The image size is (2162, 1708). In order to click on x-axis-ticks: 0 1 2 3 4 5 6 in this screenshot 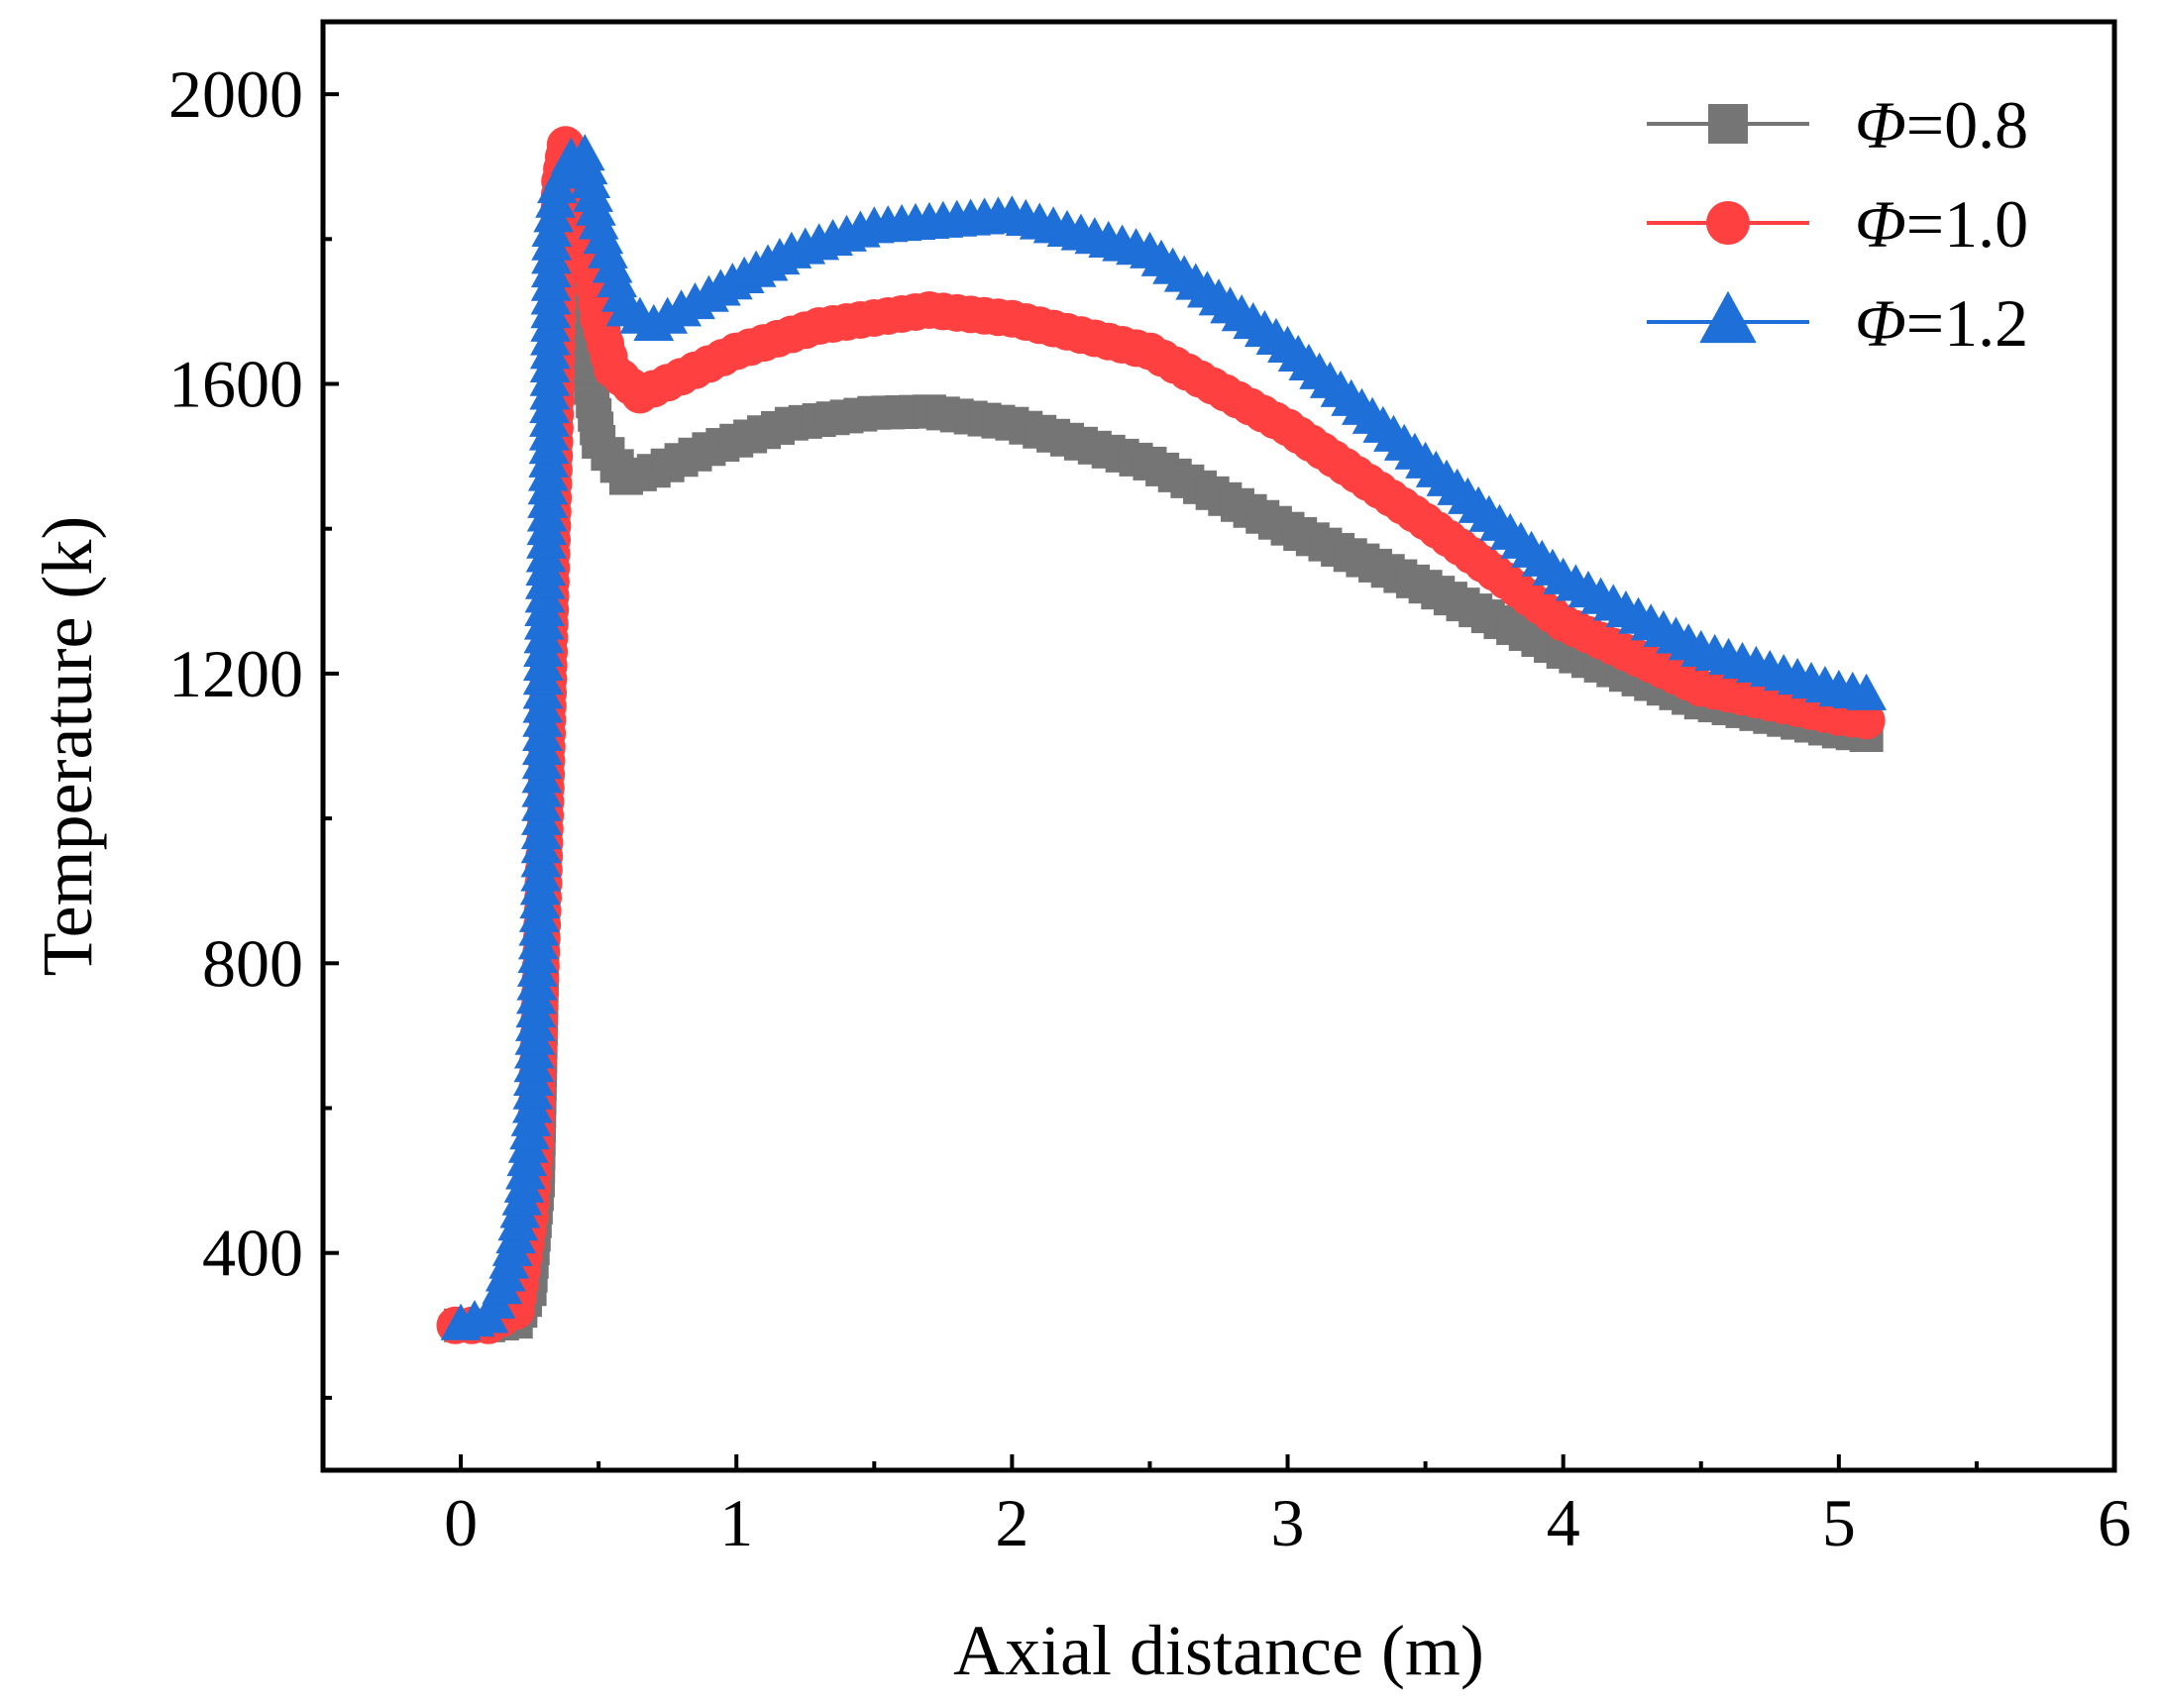, I will do `click(1287, 1507)`.